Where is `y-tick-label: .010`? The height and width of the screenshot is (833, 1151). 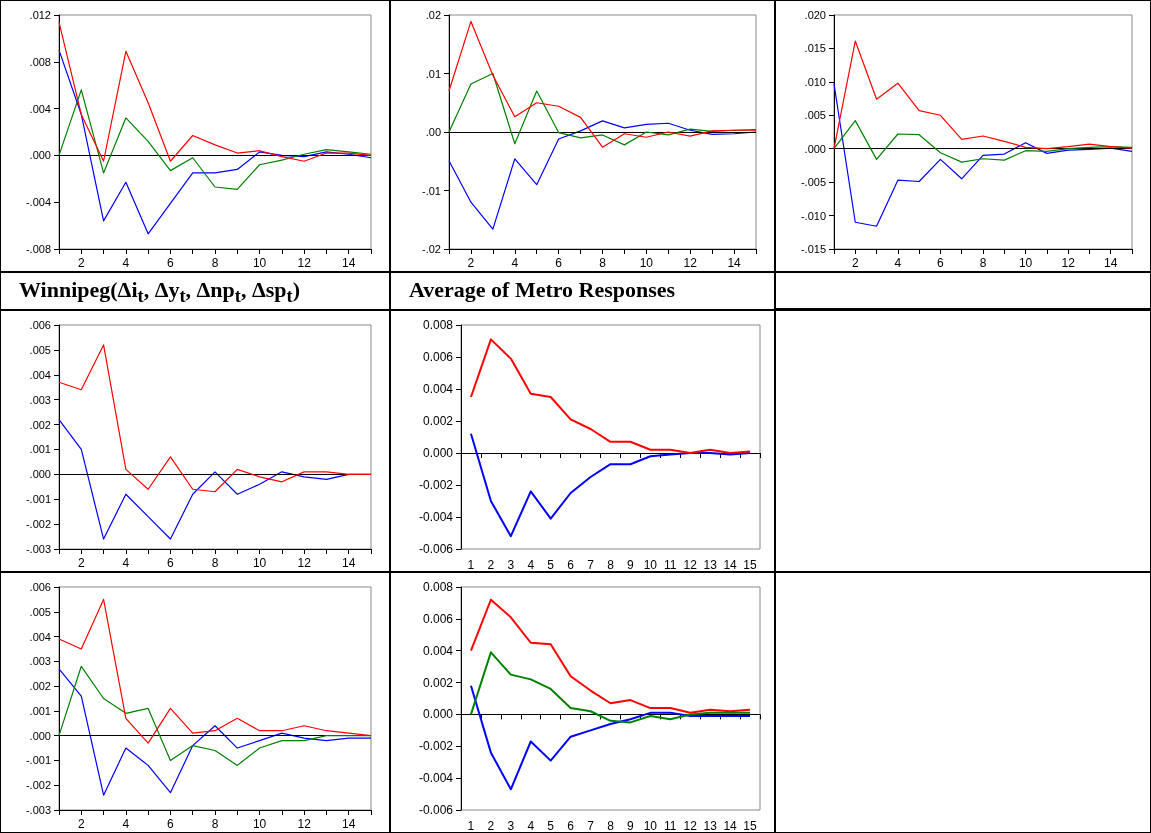 y-tick-label: .010 is located at coordinates (815, 81).